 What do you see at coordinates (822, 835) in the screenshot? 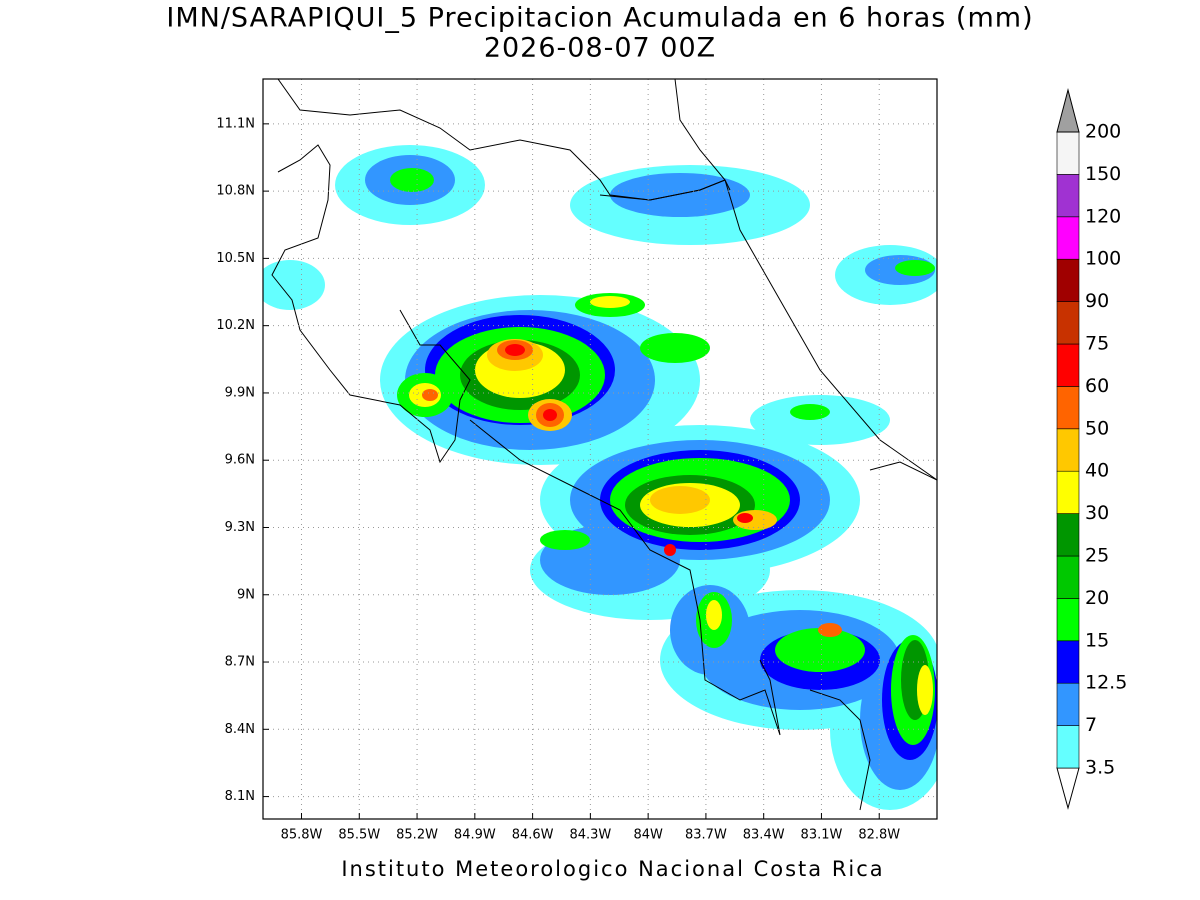
I see `x-tick-label: 83.1W` at bounding box center [822, 835].